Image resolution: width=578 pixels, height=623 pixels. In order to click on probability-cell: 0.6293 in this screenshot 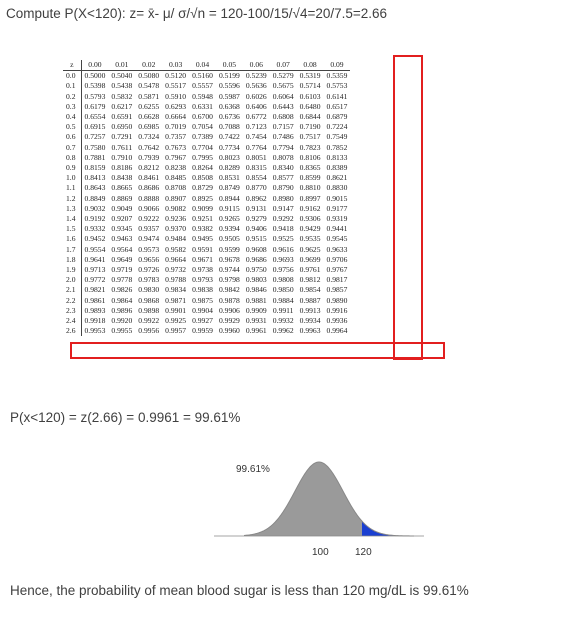, I will do `click(176, 106)`.